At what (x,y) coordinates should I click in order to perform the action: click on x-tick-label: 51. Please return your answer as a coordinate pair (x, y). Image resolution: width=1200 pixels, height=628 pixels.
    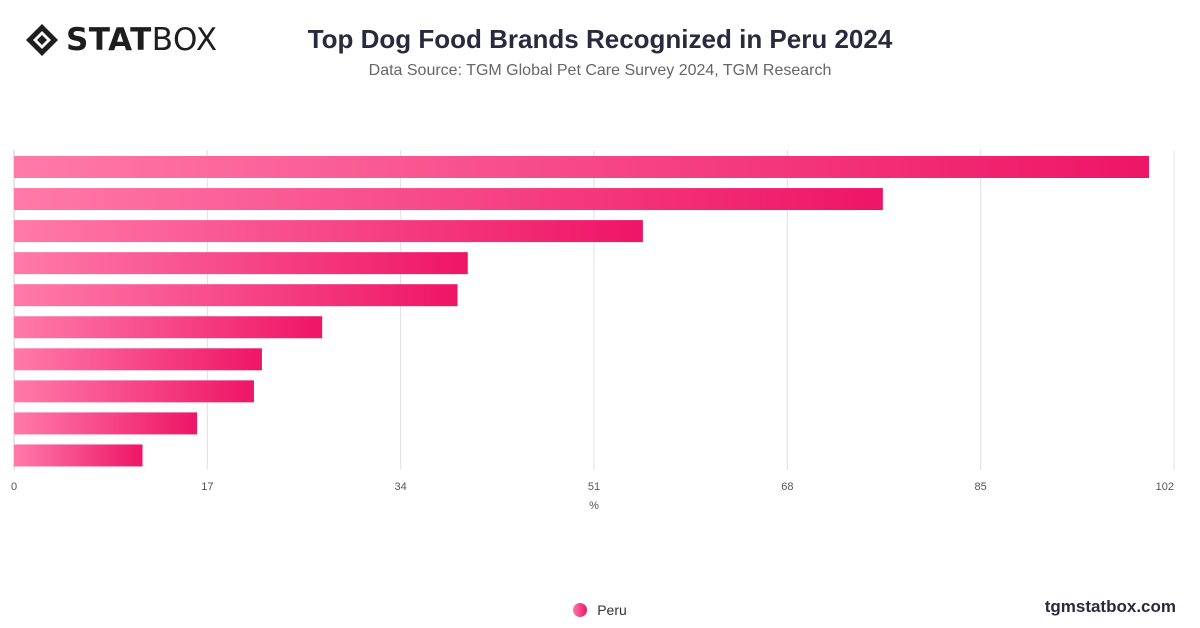
    Looking at the image, I should click on (594, 487).